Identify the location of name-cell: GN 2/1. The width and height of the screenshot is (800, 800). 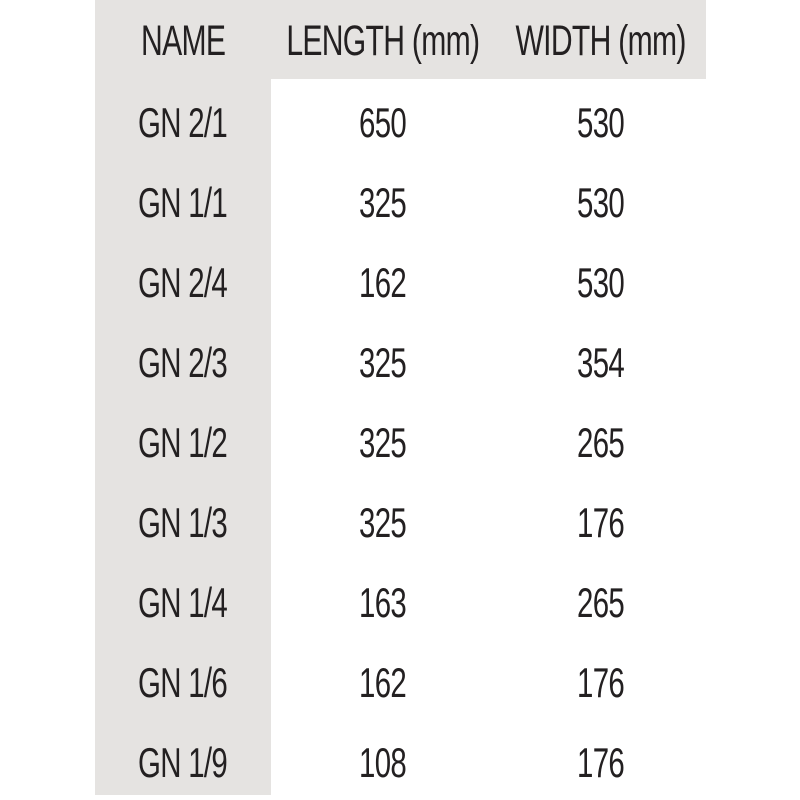
(183, 123).